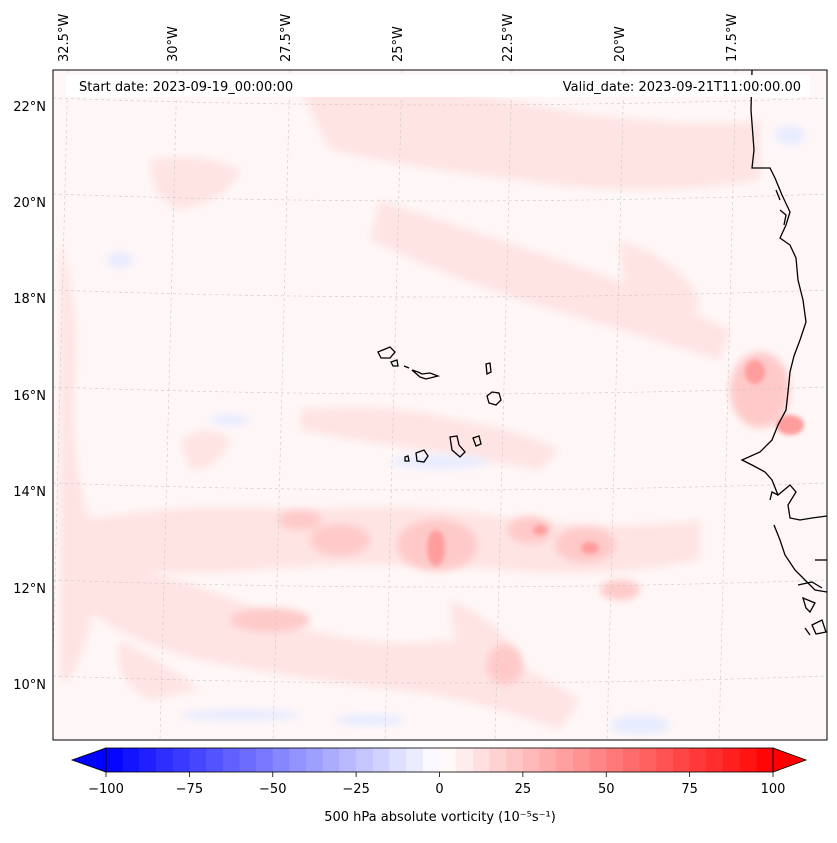  What do you see at coordinates (407, 458) in the screenshot?
I see `island-brava` at bounding box center [407, 458].